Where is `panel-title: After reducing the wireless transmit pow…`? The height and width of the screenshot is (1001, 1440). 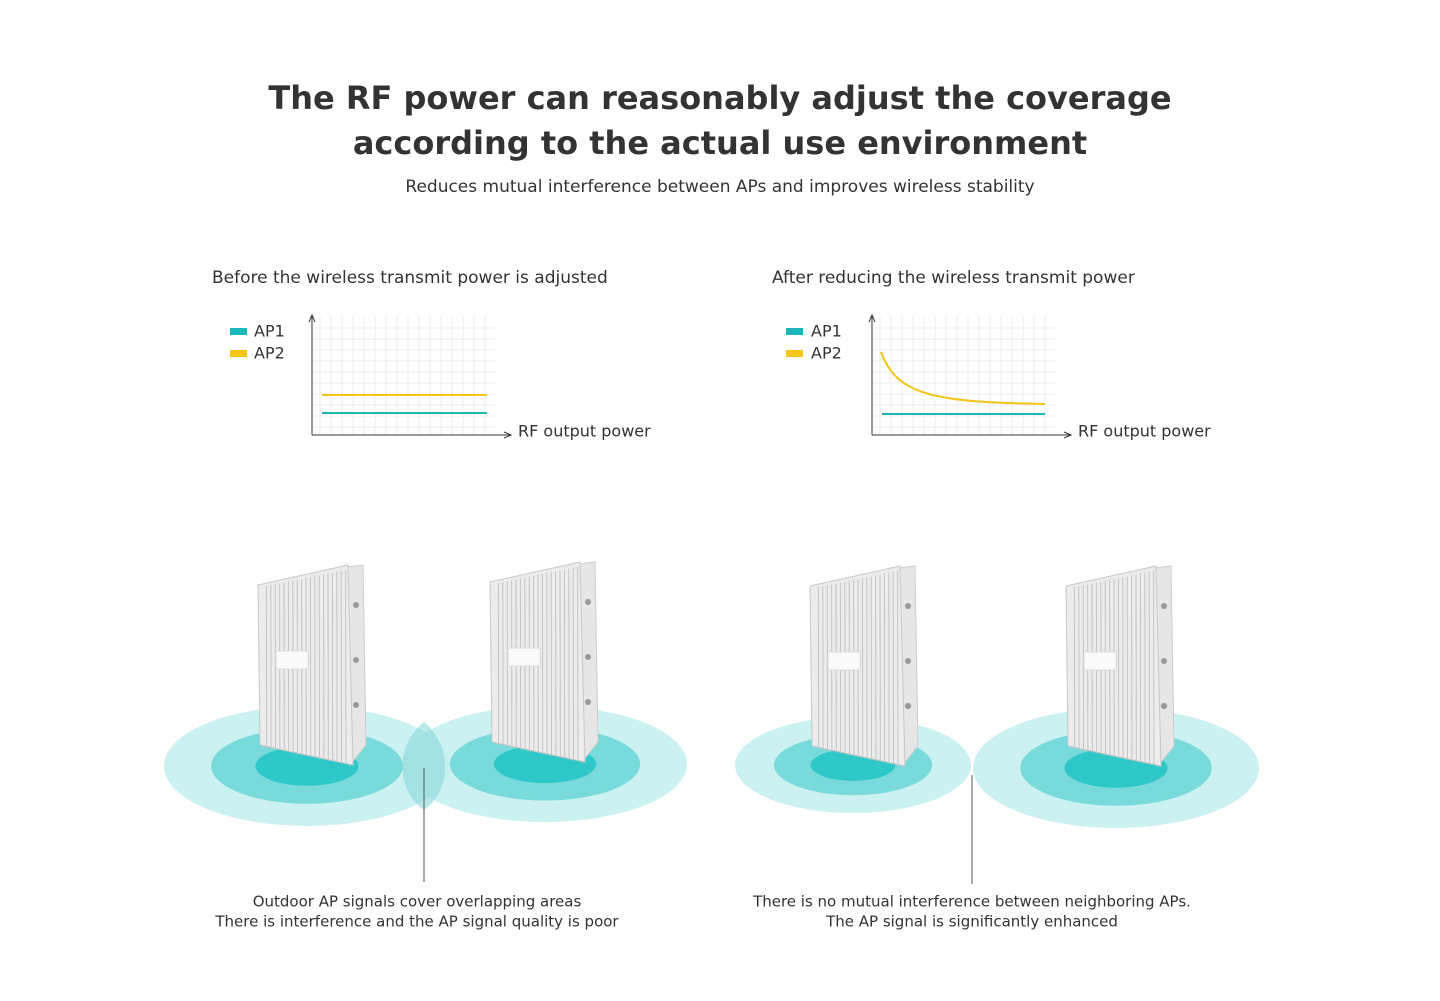
panel-title: After reducing the wireless transmit pow… is located at coordinates (953, 278).